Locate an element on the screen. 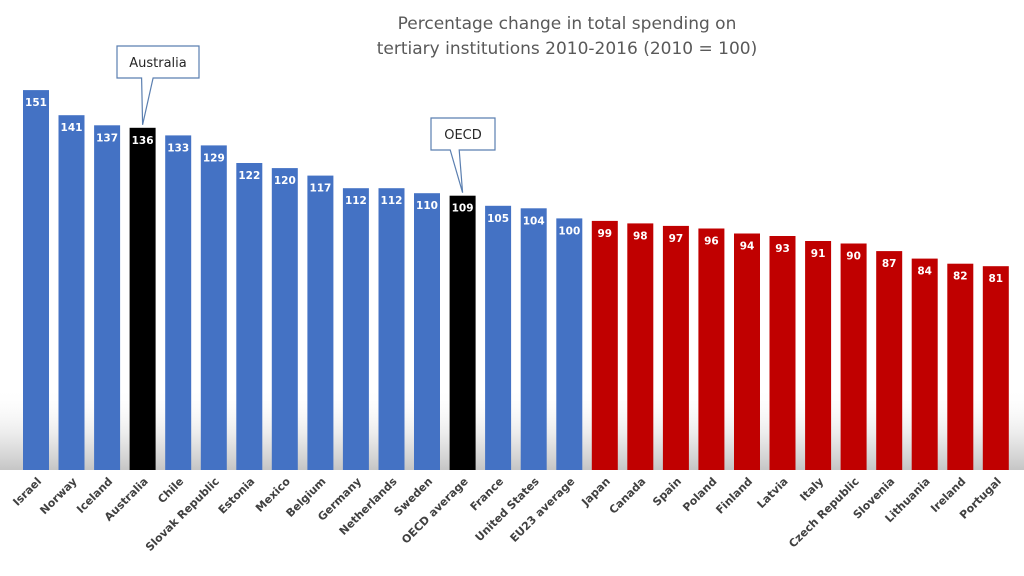  data-label: 136 is located at coordinates (143, 141).